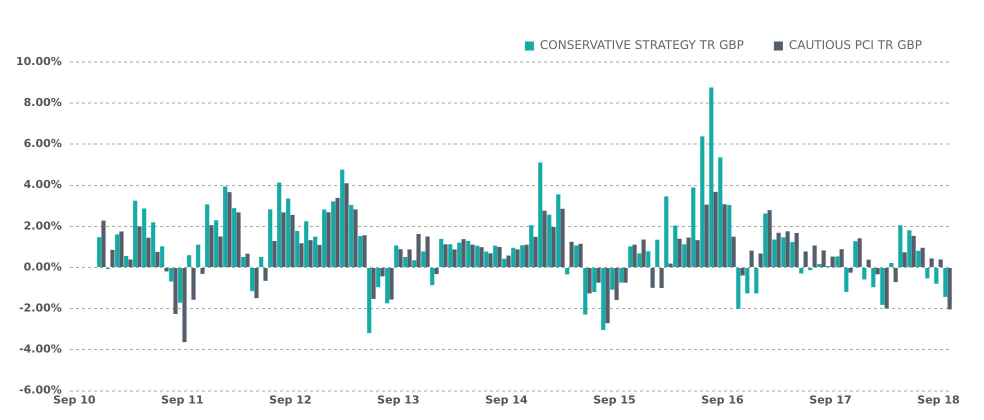 This screenshot has width=984, height=420. What do you see at coordinates (43, 185) in the screenshot?
I see `y-tick-label: 4.00%` at bounding box center [43, 185].